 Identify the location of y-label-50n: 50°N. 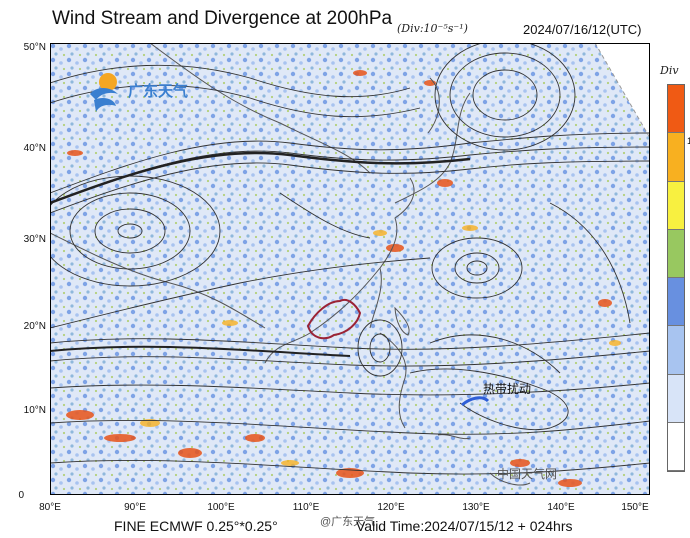
(34, 47).